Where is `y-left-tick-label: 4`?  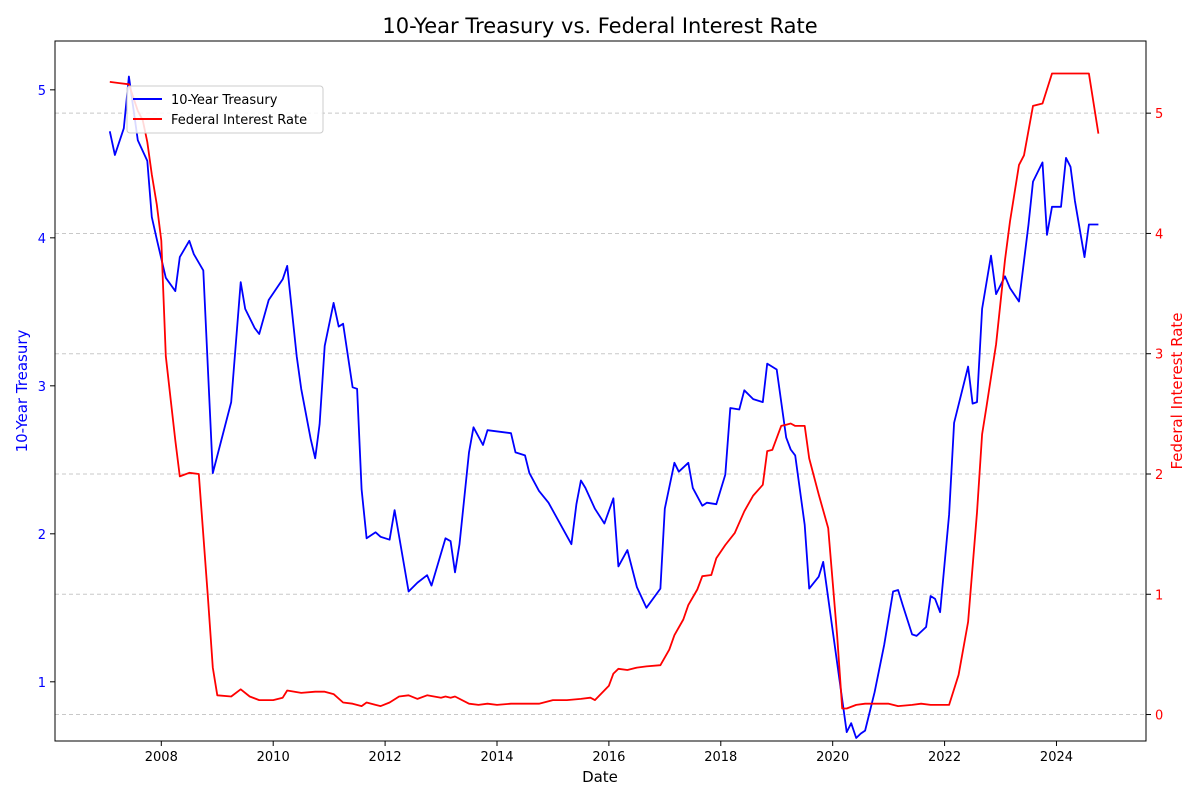
y-left-tick-label: 4 is located at coordinates (42, 239).